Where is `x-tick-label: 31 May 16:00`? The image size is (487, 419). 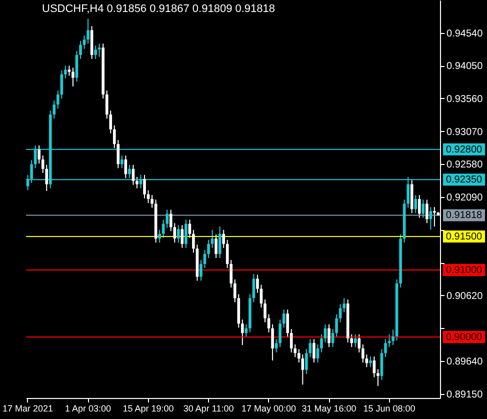
x-tick-label: 31 May 16:00 is located at coordinates (329, 409).